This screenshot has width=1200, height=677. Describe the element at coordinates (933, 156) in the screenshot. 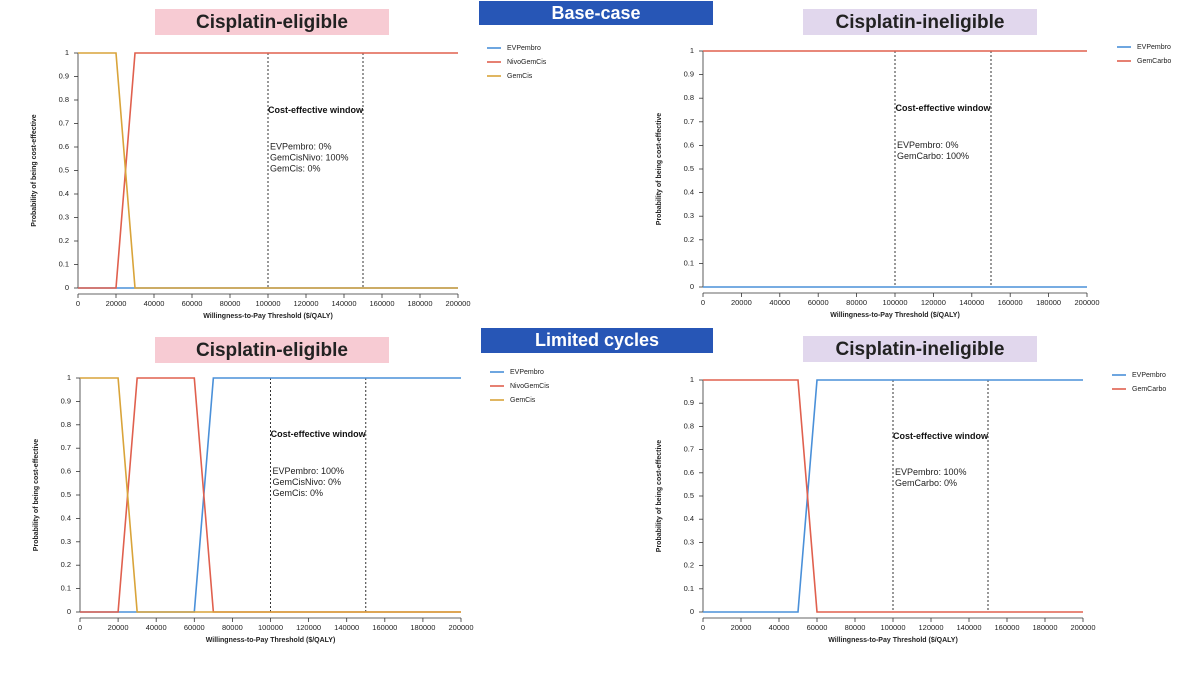

I see `window-text: GemCarbo: 100%` at that location.